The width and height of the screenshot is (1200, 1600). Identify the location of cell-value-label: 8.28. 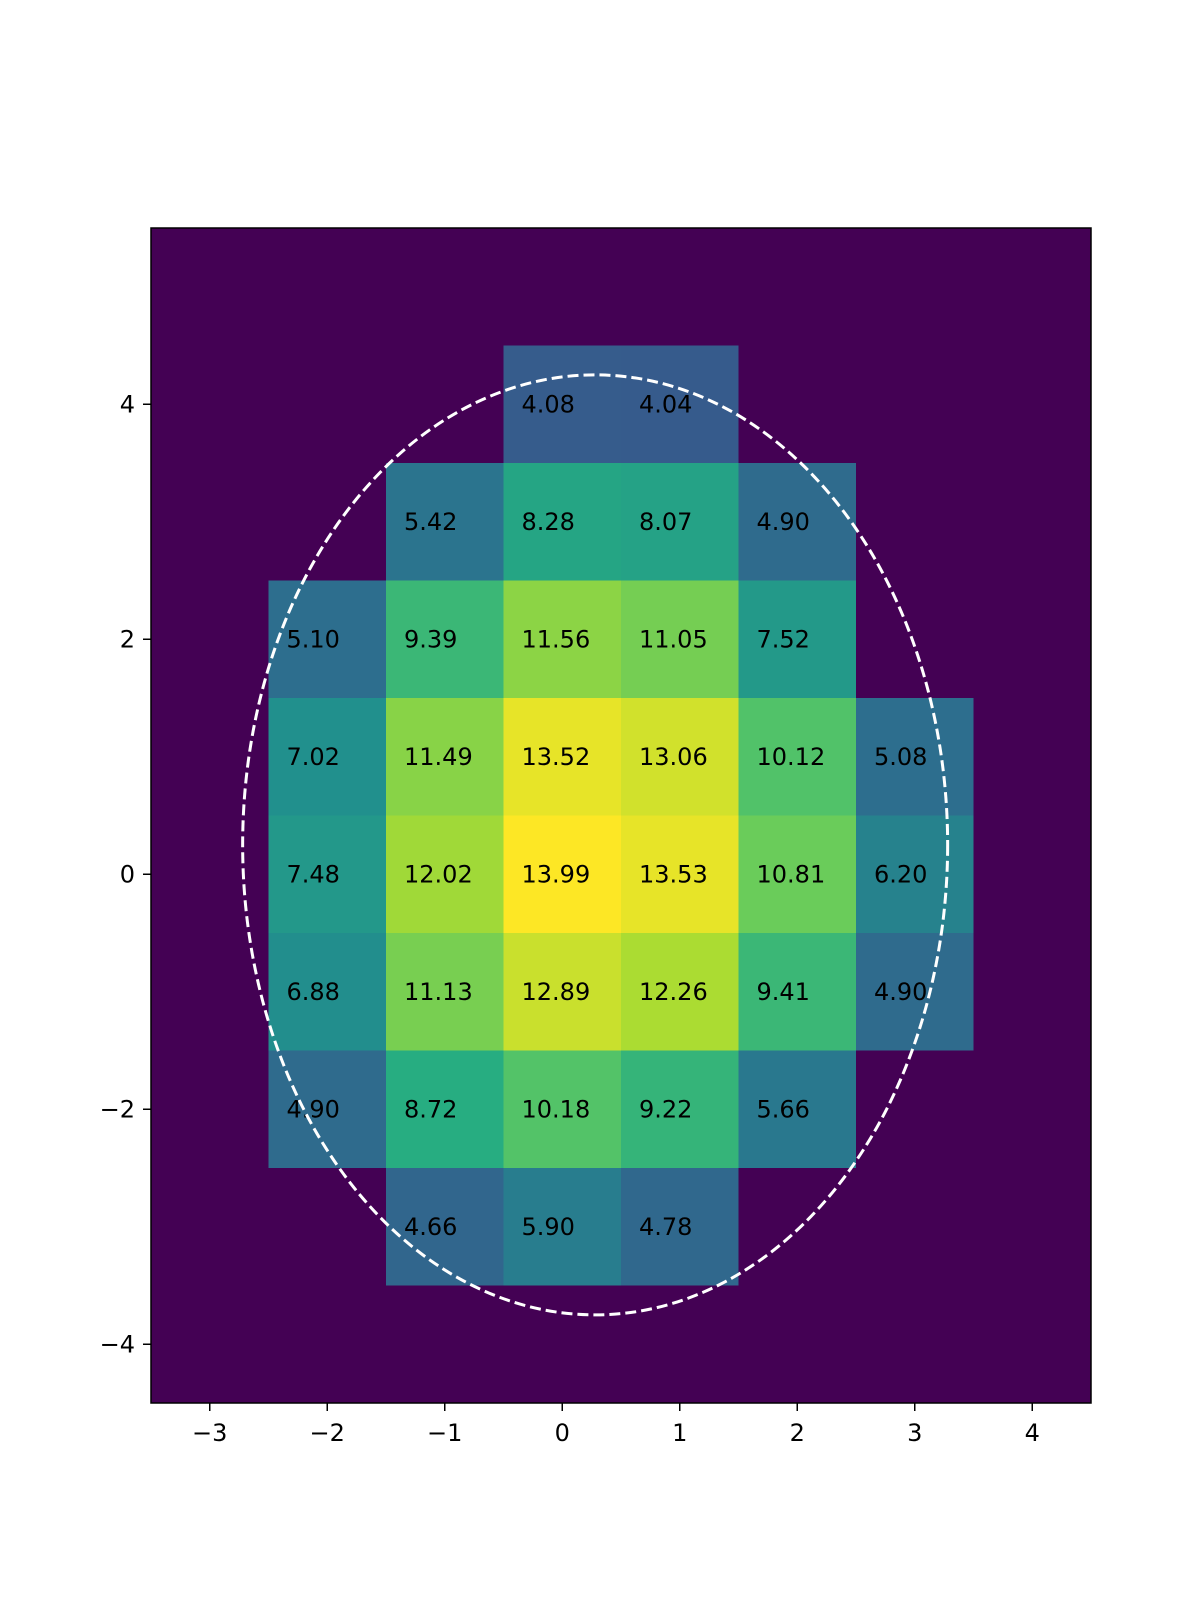
(548, 522).